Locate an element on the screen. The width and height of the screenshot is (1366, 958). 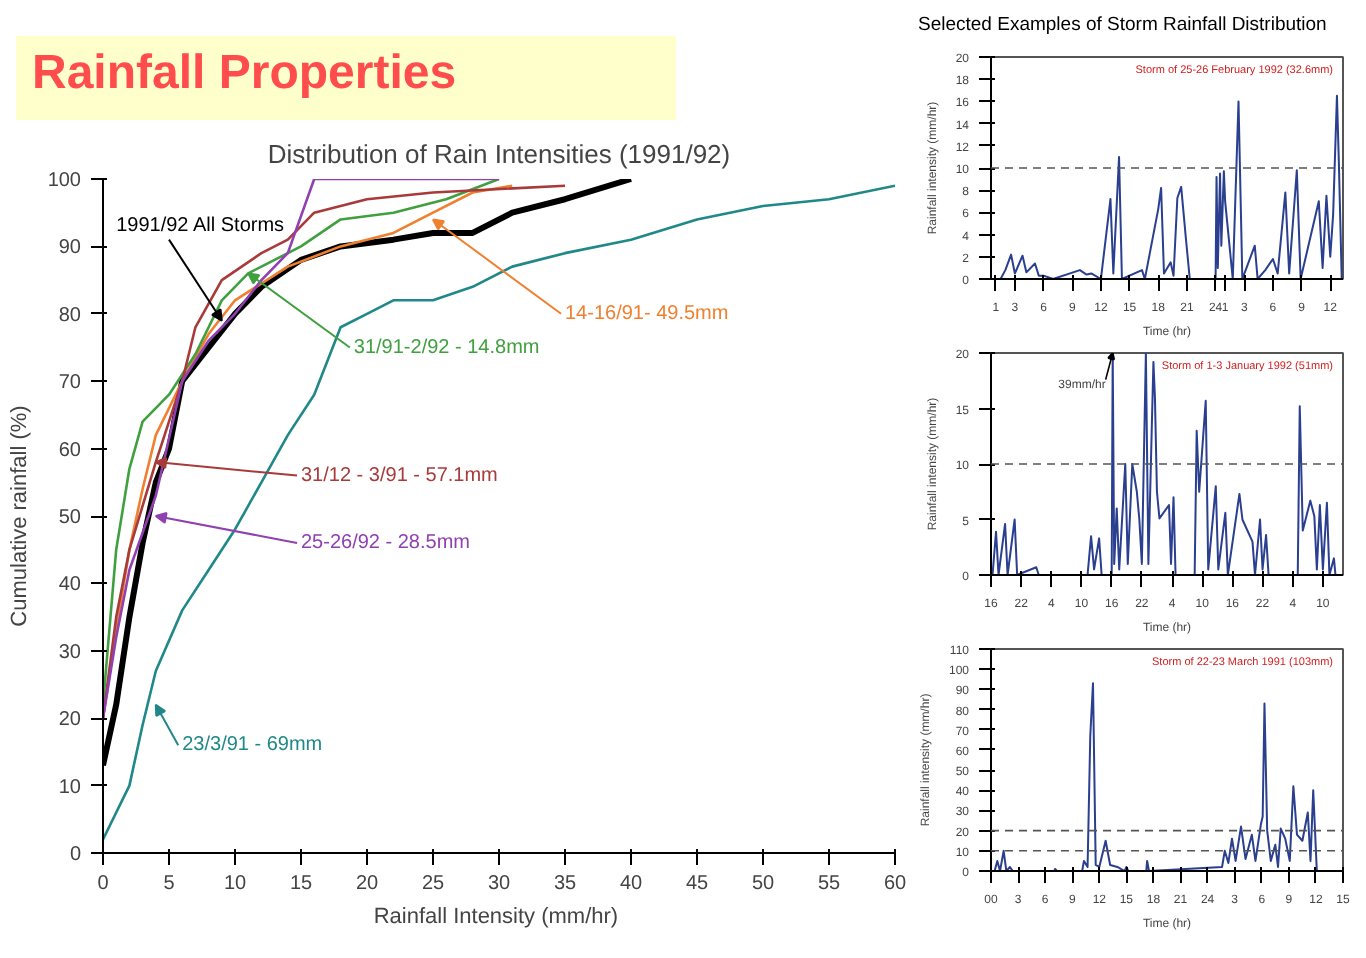
annotation: 25-26/92 - 28.5mm is located at coordinates (385, 542).